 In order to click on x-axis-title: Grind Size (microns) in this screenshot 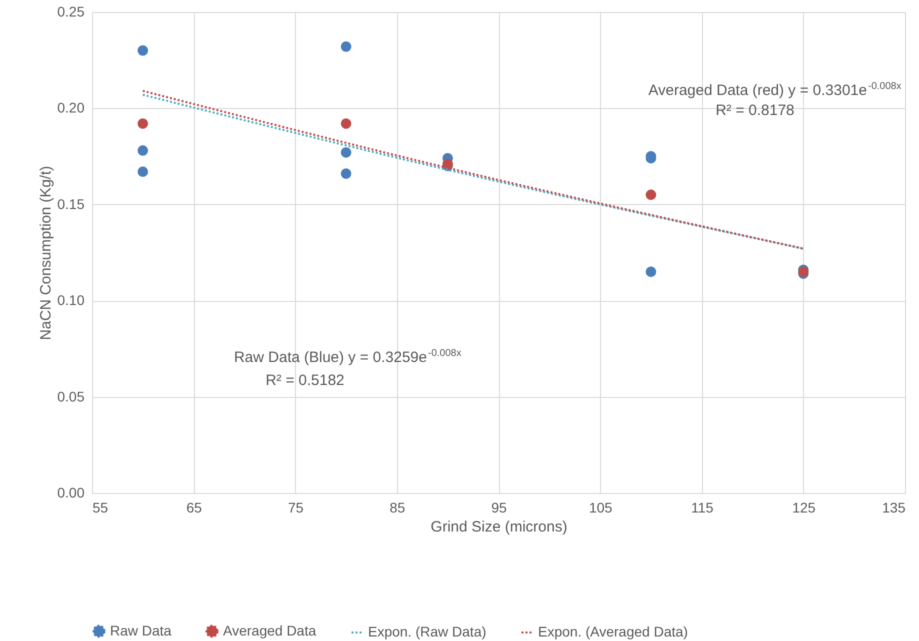, I will do `click(499, 527)`.